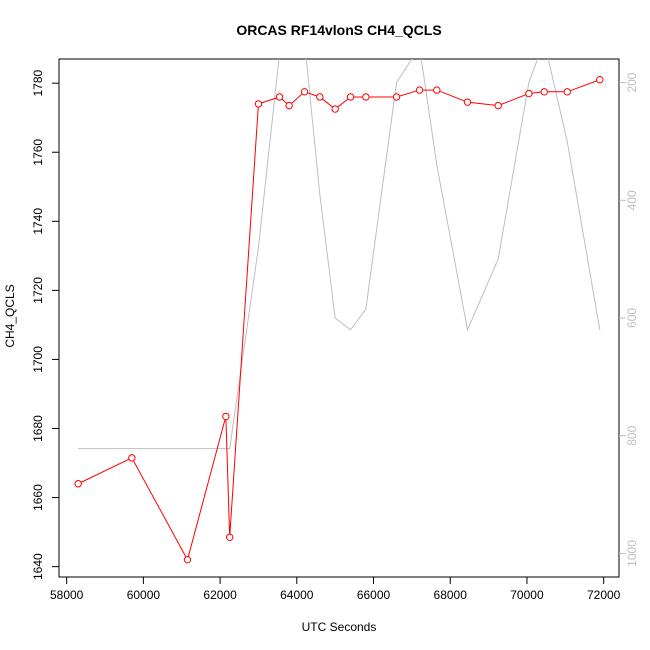  Describe the element at coordinates (632, 200) in the screenshot. I see `right-y-tick-label: 400` at that location.